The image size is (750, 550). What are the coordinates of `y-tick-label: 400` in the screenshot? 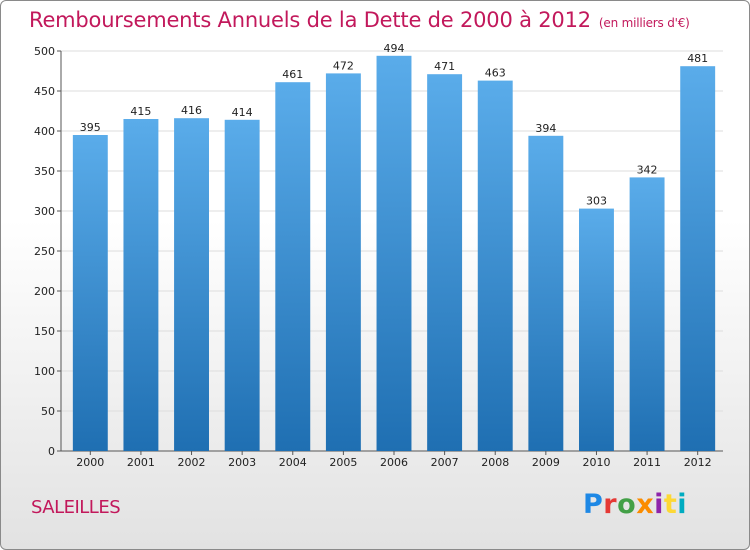 It's located at (44, 131).